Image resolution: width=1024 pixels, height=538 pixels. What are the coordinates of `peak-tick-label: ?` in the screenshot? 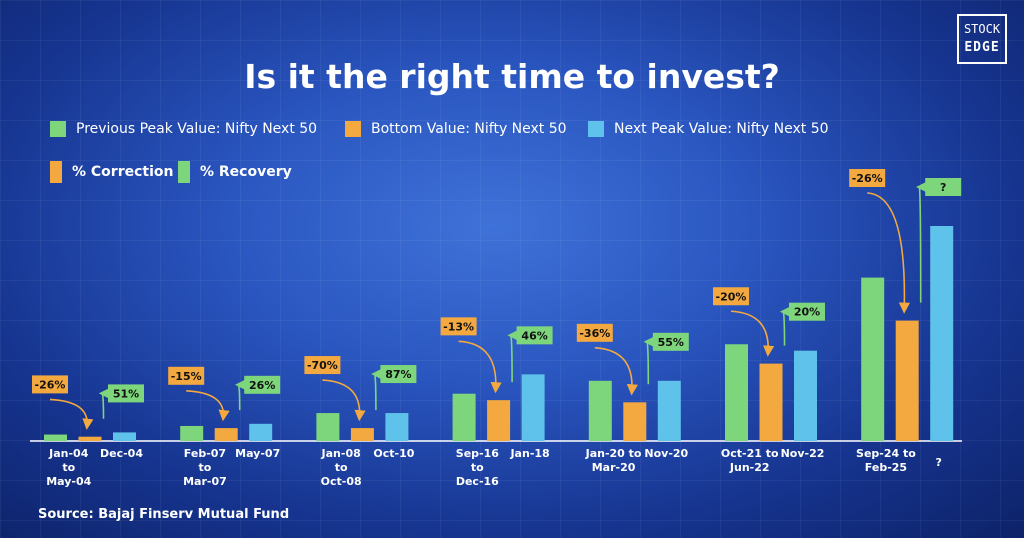 It's located at (939, 462).